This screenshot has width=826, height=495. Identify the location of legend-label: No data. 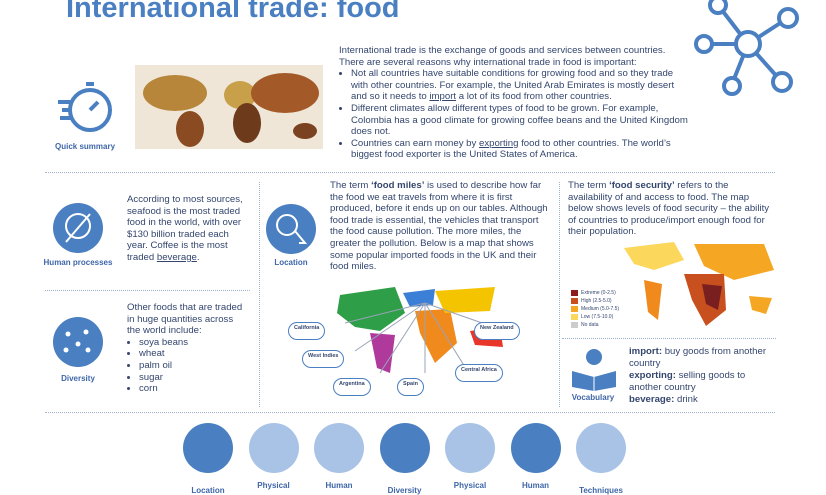
(590, 325).